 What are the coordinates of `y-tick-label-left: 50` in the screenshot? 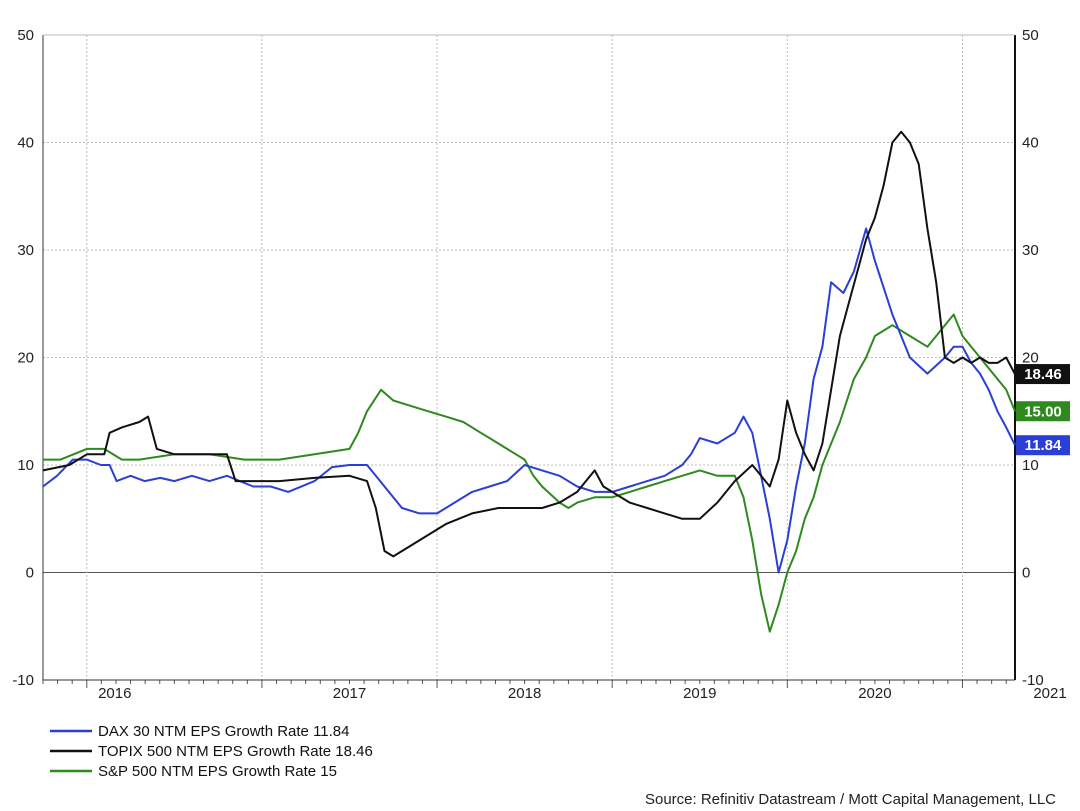 It's located at (25, 35).